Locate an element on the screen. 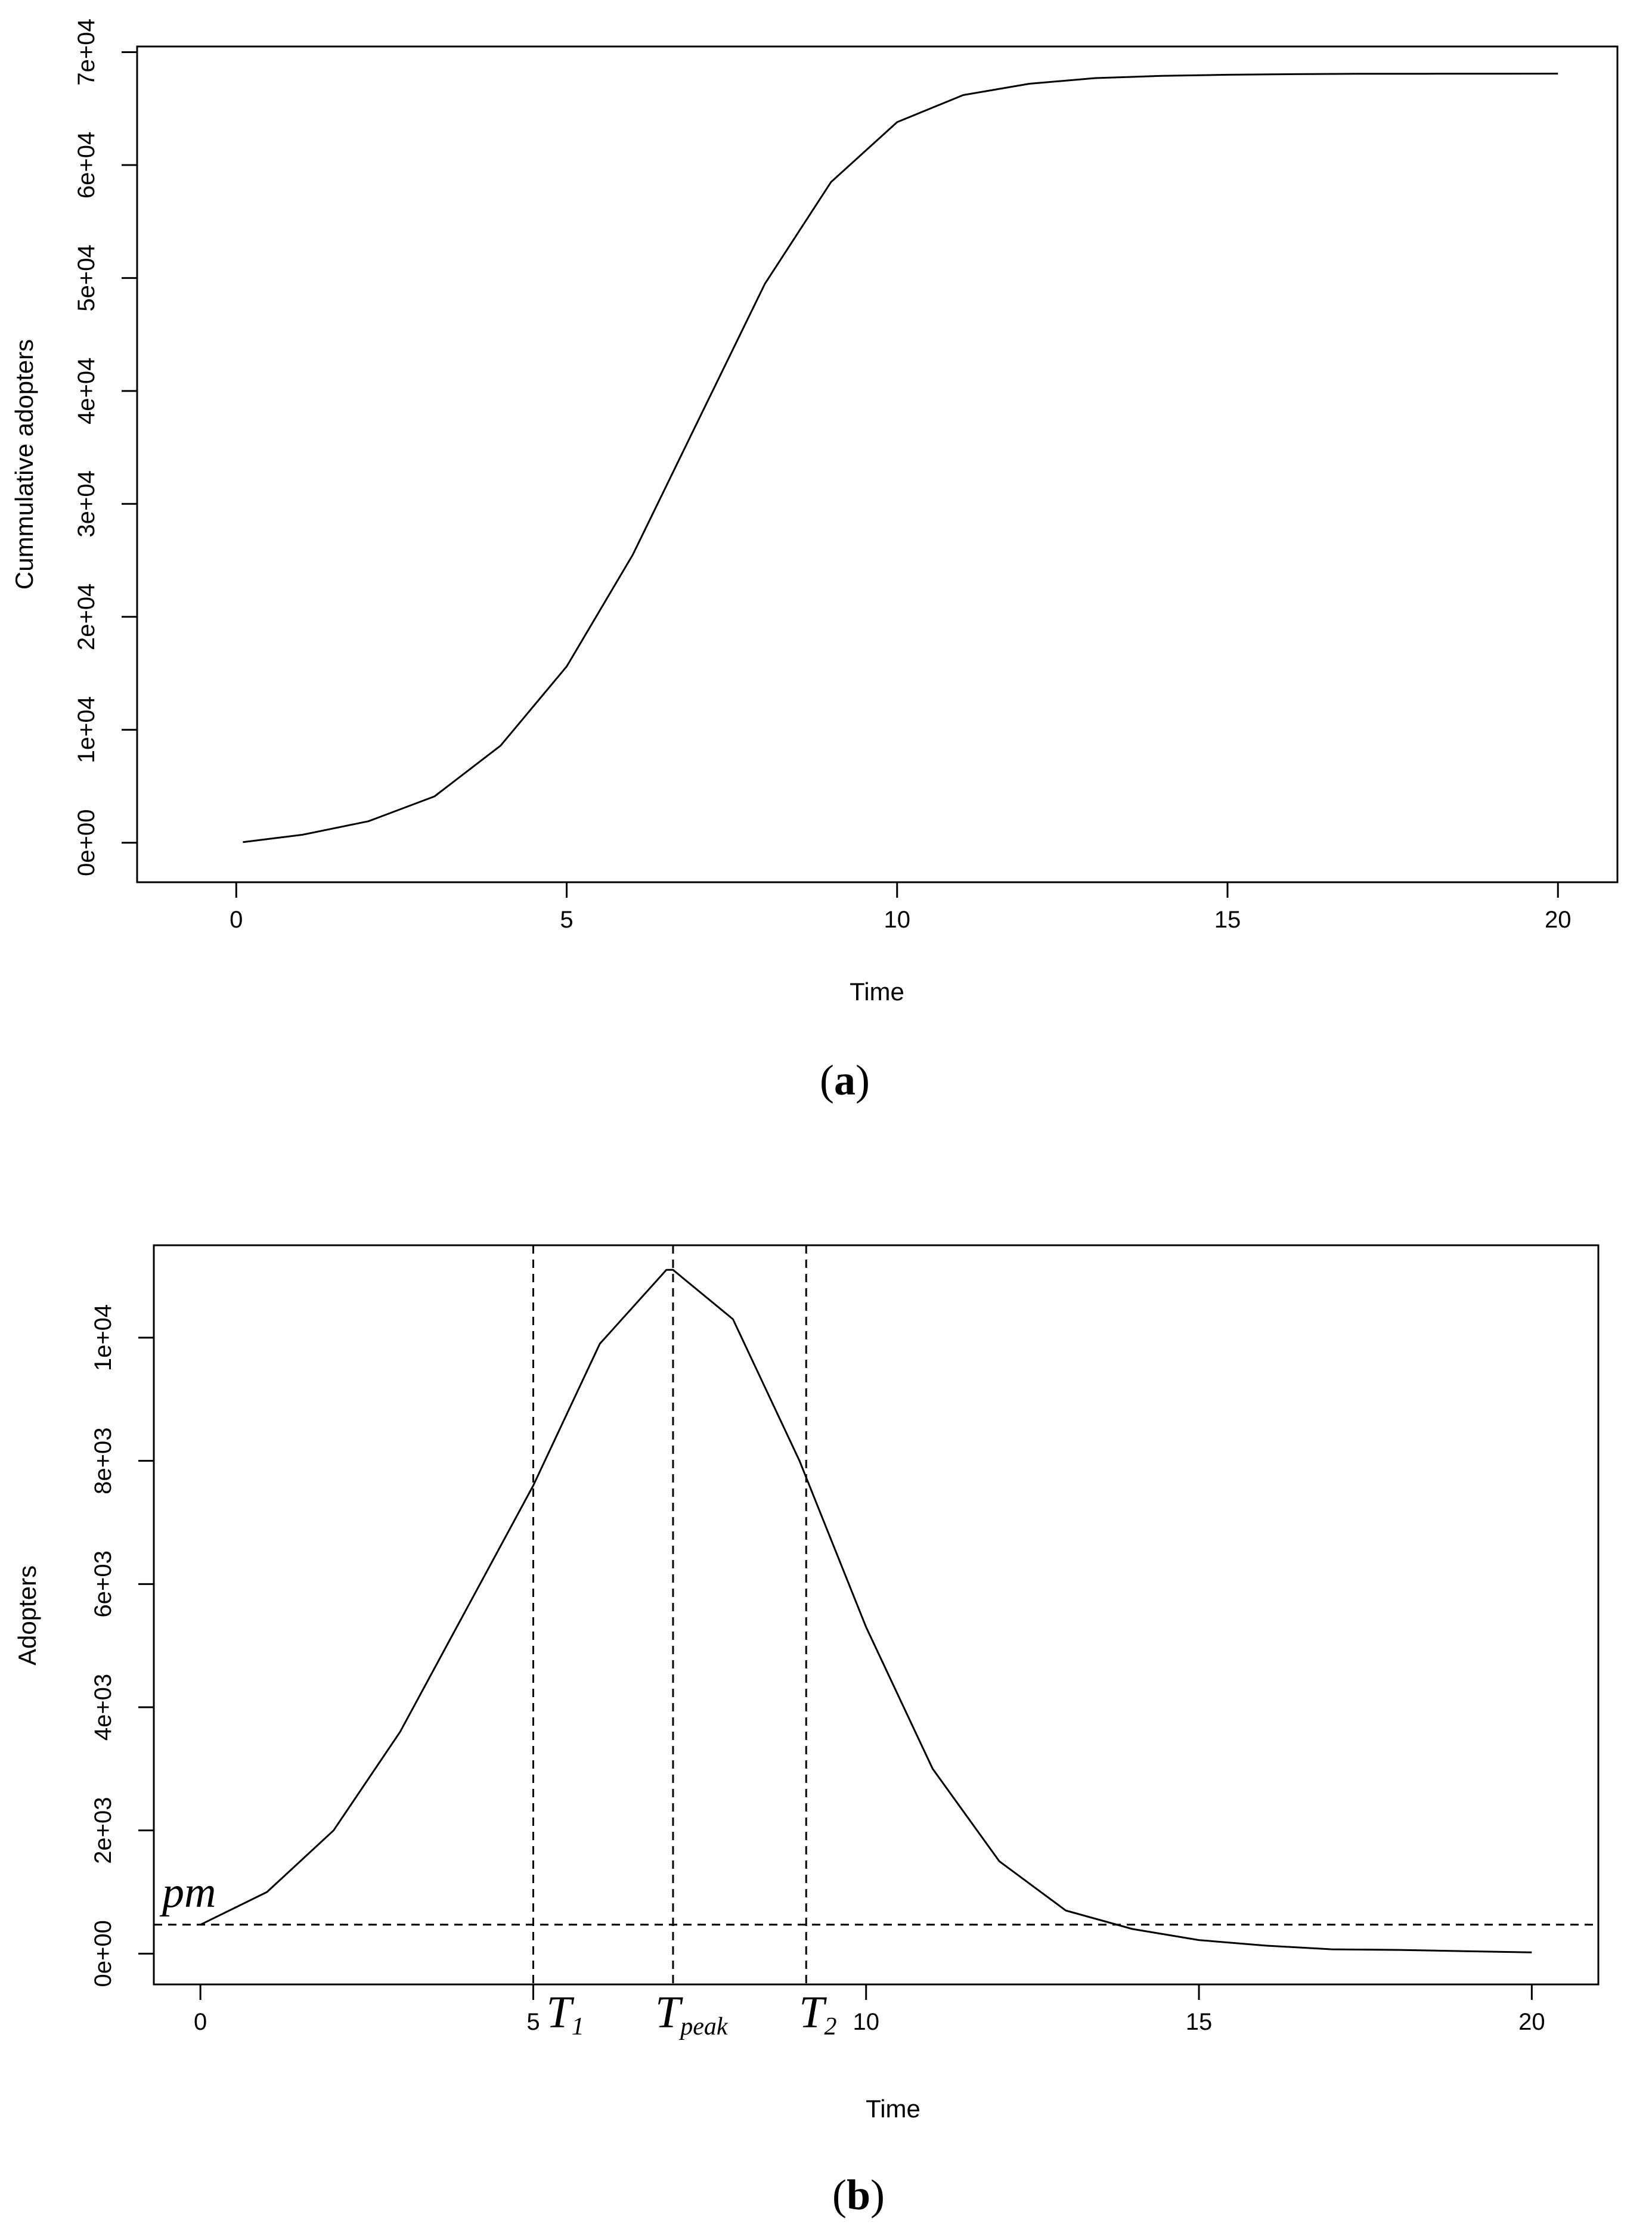 This screenshot has height=2233, width=1652. panel-a-y-tick-label: 6e+04 is located at coordinates (86, 166).